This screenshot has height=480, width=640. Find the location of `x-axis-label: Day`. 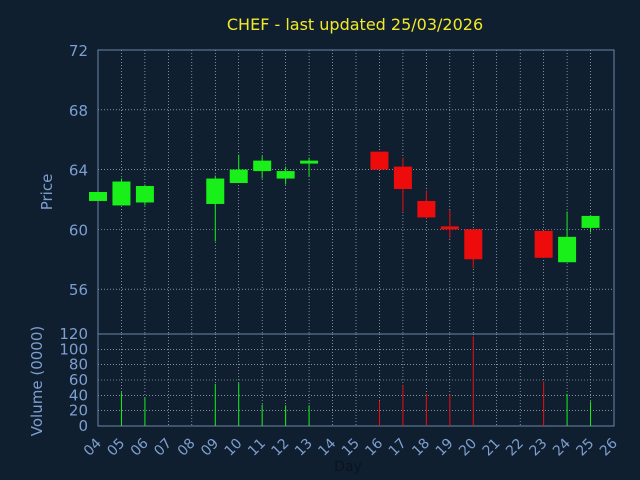

x-axis-label: Day is located at coordinates (348, 467).